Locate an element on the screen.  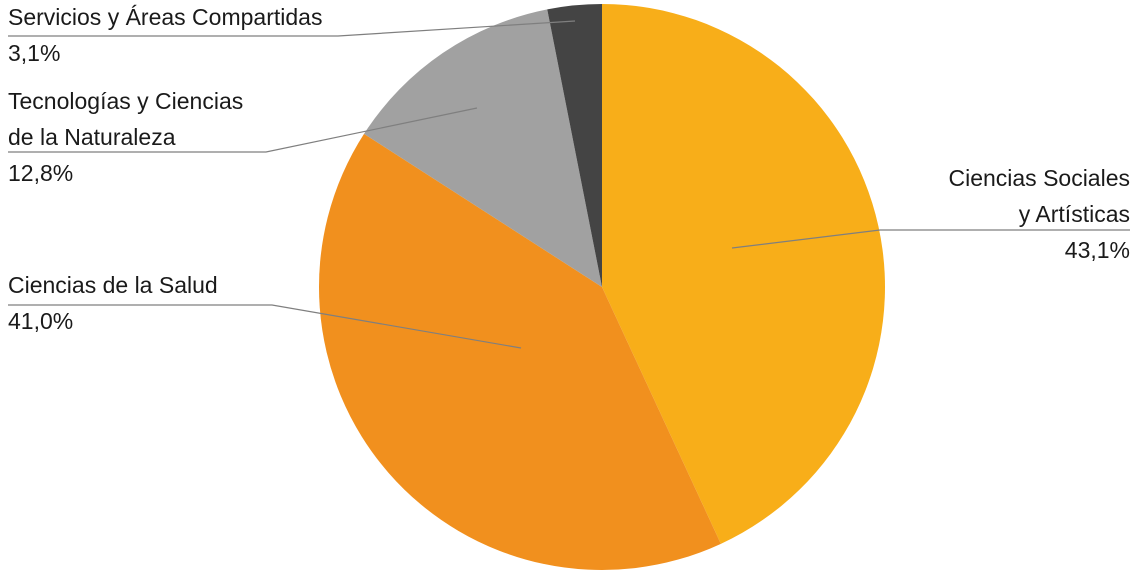
slice-value-label: 3,1% is located at coordinates (34, 53).